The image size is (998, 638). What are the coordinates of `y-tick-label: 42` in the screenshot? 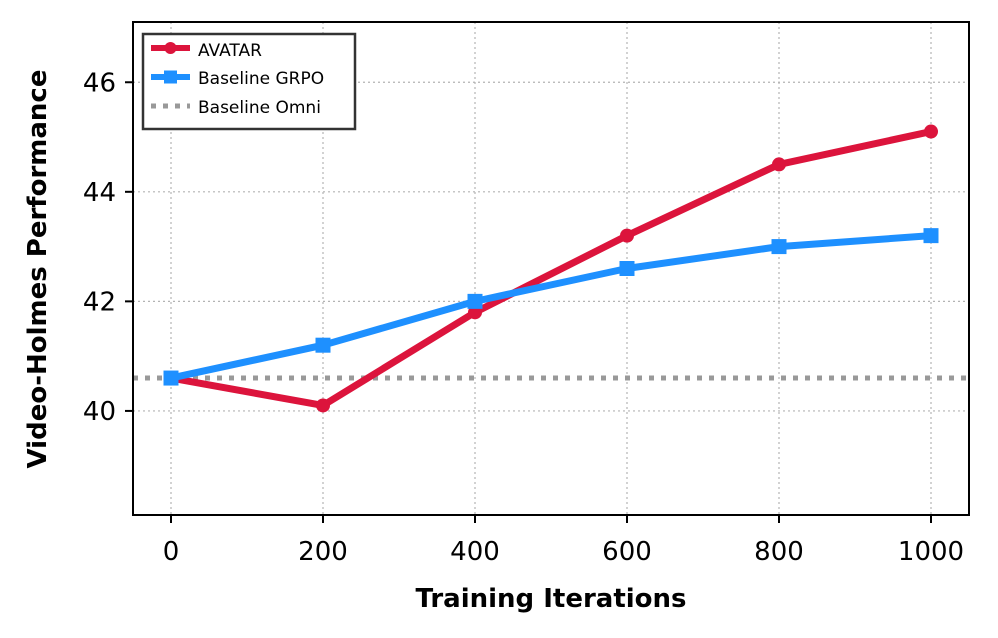 It's located at (99, 302).